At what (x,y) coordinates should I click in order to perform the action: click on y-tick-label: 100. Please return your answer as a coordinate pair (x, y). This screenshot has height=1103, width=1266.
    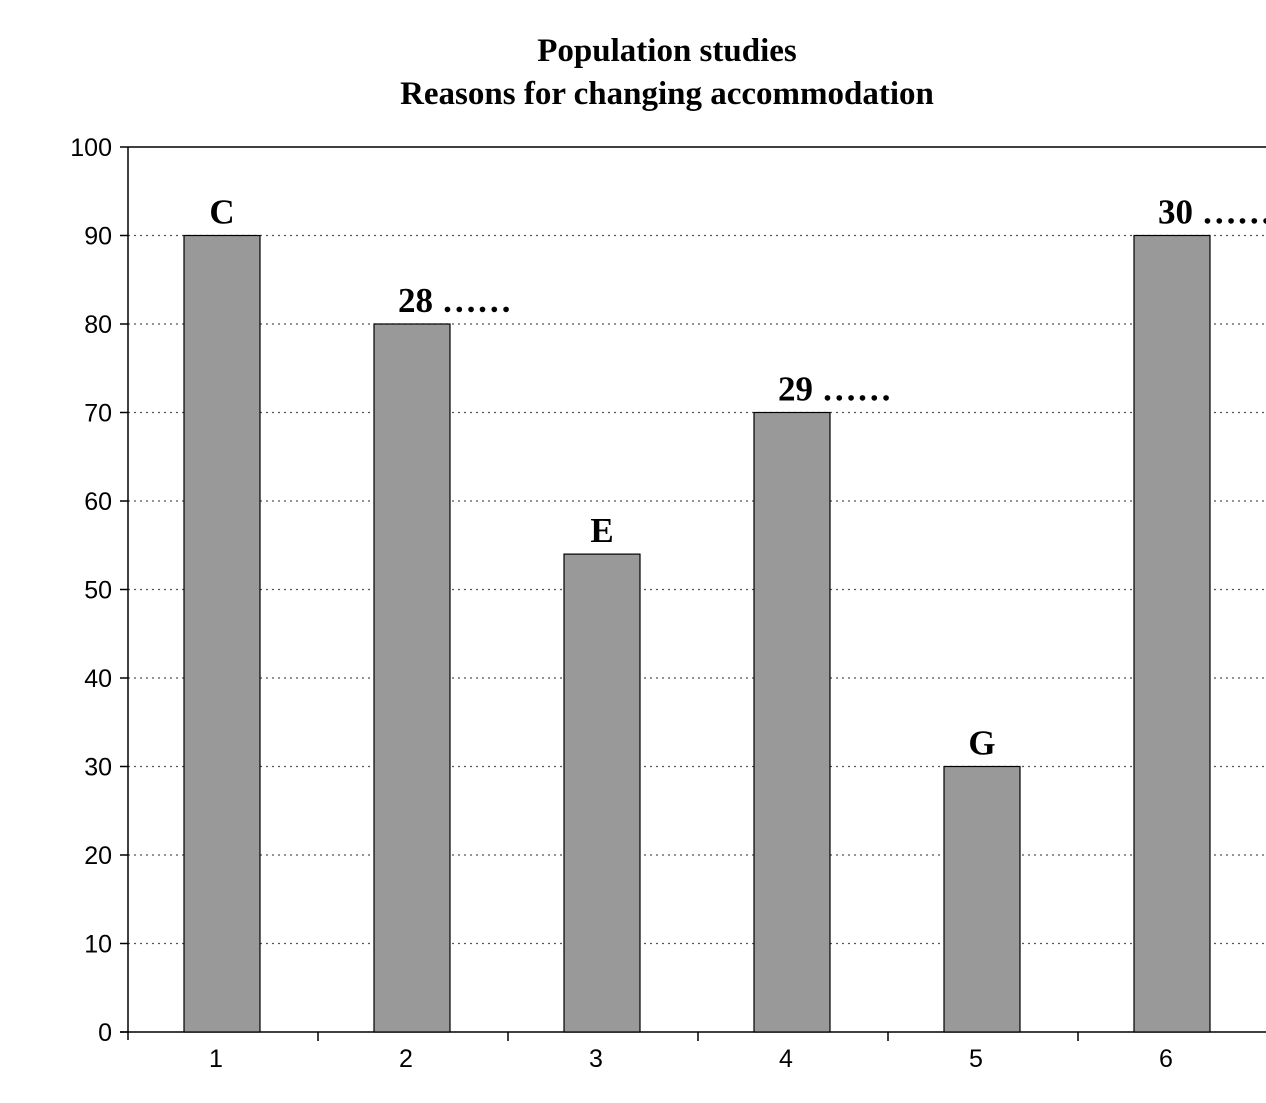
    Looking at the image, I should click on (91, 148).